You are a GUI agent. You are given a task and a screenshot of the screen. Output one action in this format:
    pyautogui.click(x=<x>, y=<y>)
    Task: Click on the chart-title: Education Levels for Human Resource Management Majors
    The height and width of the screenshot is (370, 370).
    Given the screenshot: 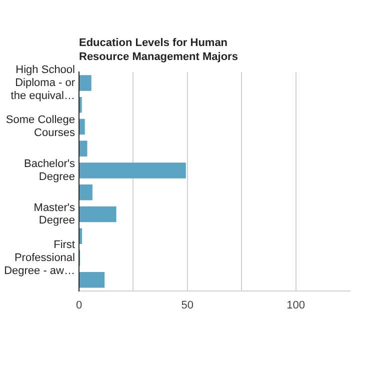 What is the action you would take?
    pyautogui.click(x=158, y=50)
    